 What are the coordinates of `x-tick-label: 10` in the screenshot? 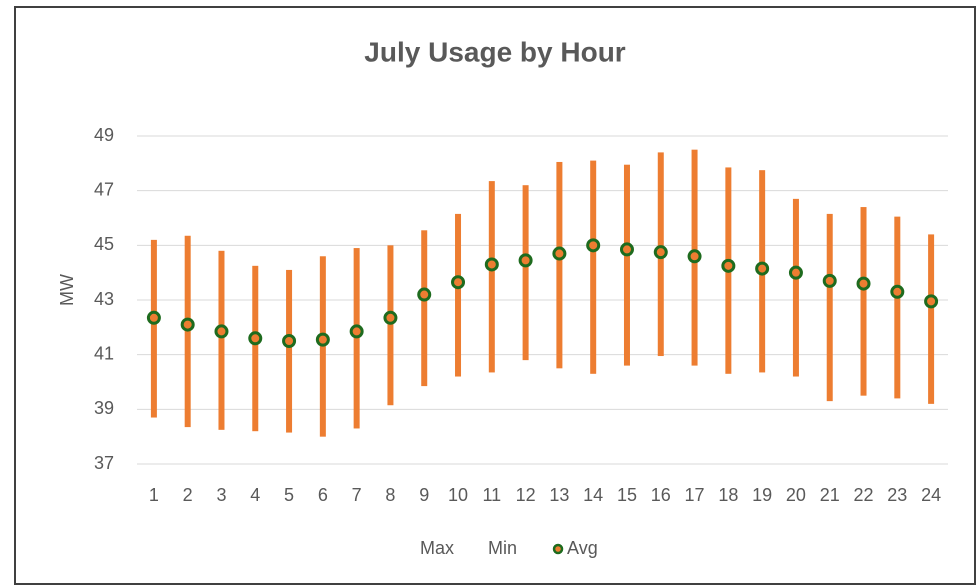 It's located at (458, 495).